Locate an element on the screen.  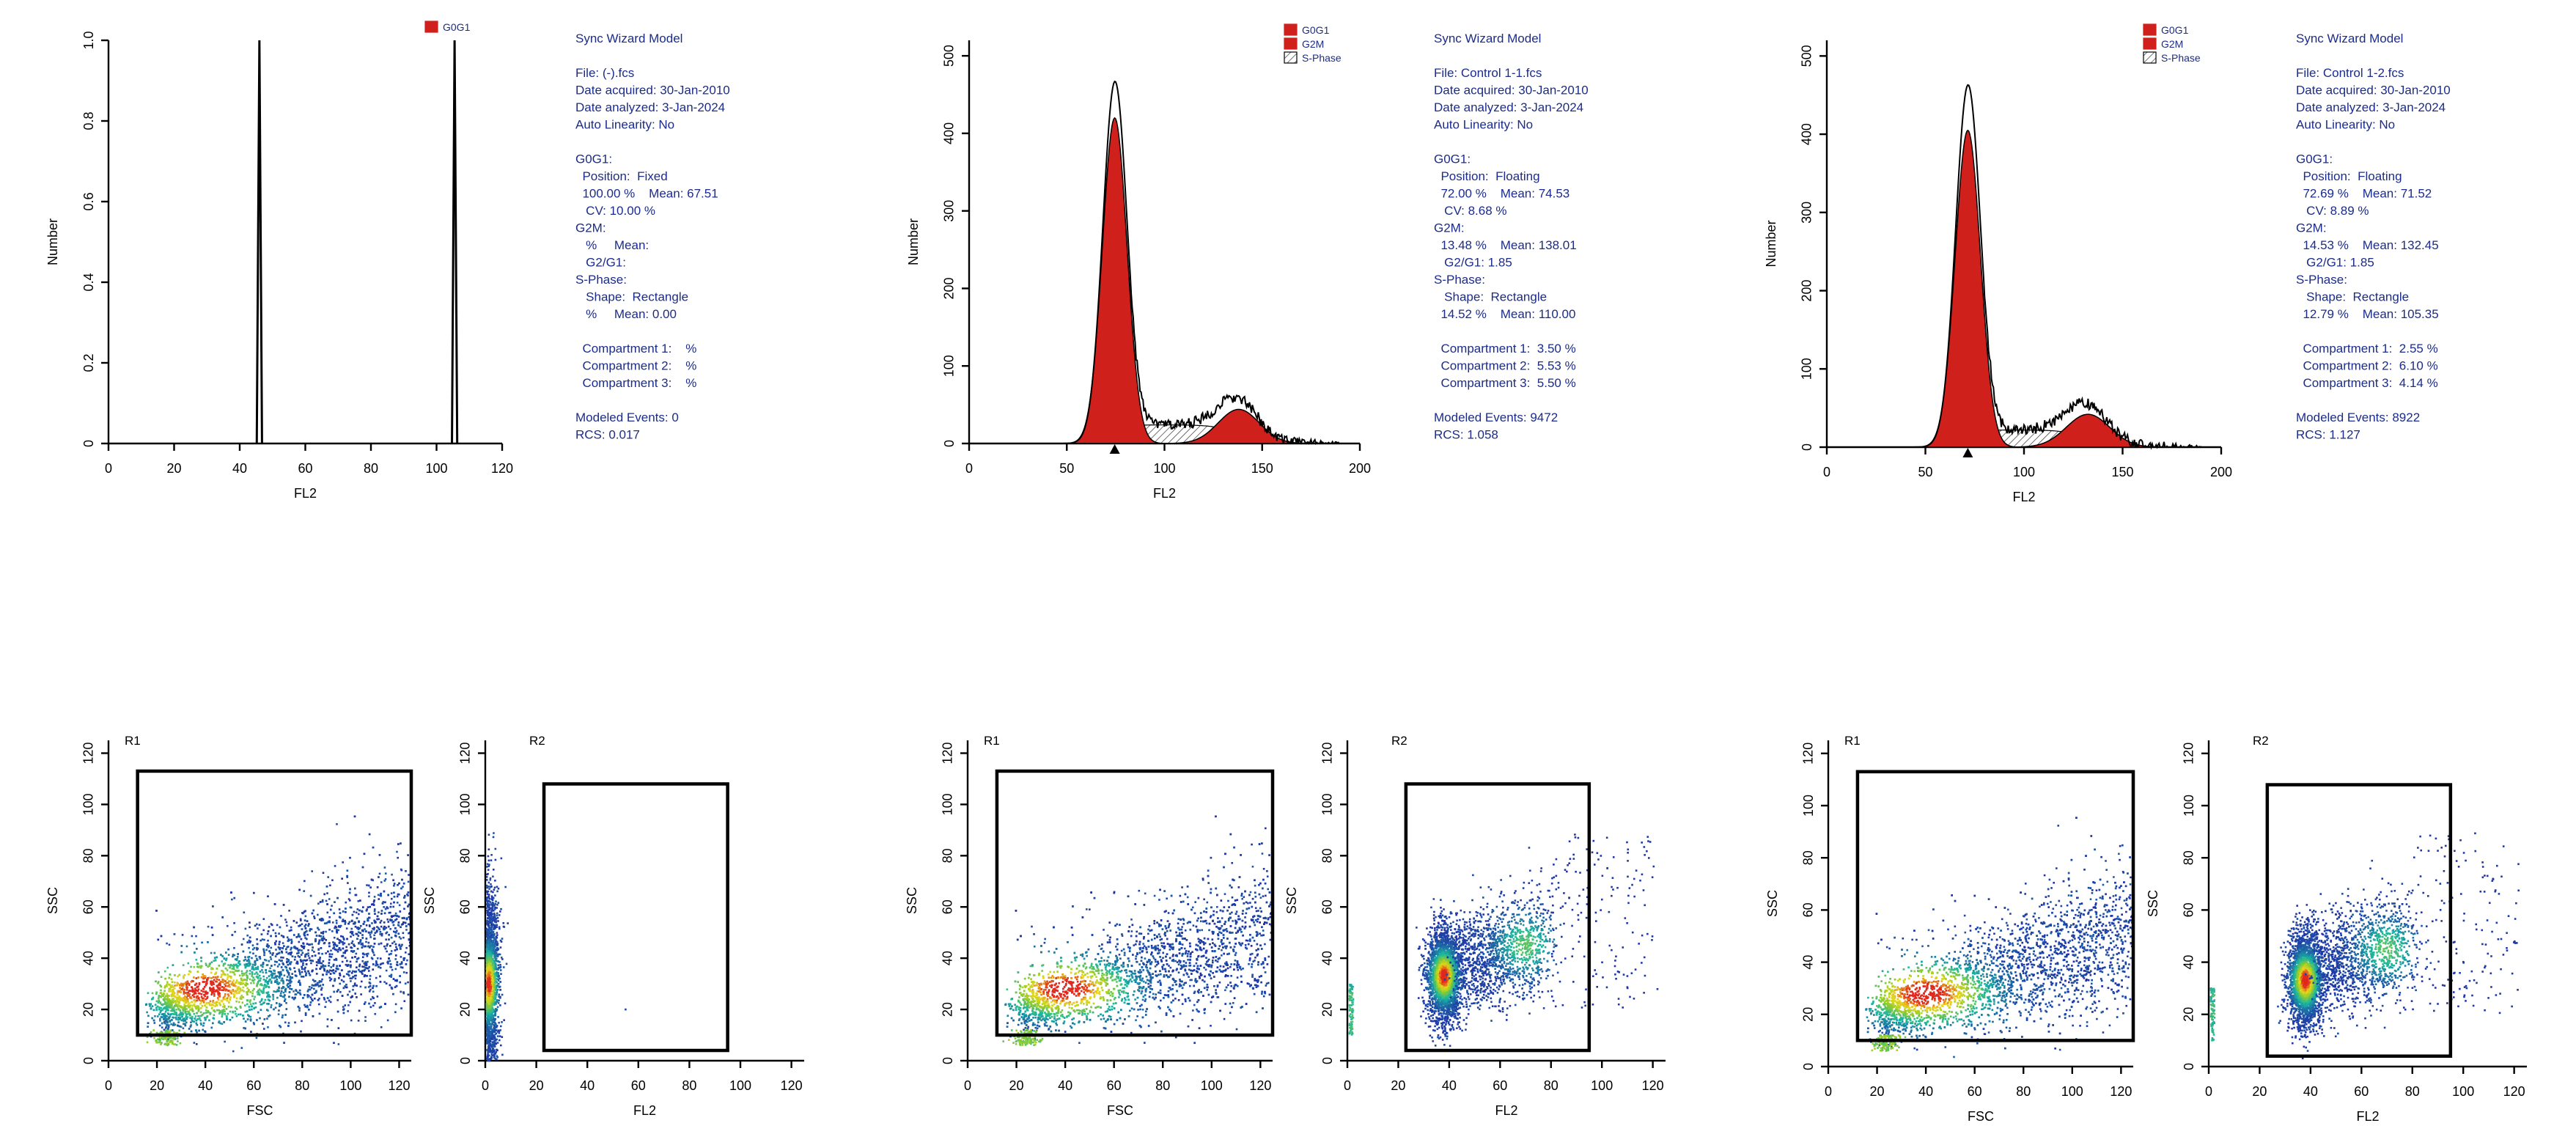
hist-1-spike is located at coordinates (455, 242).